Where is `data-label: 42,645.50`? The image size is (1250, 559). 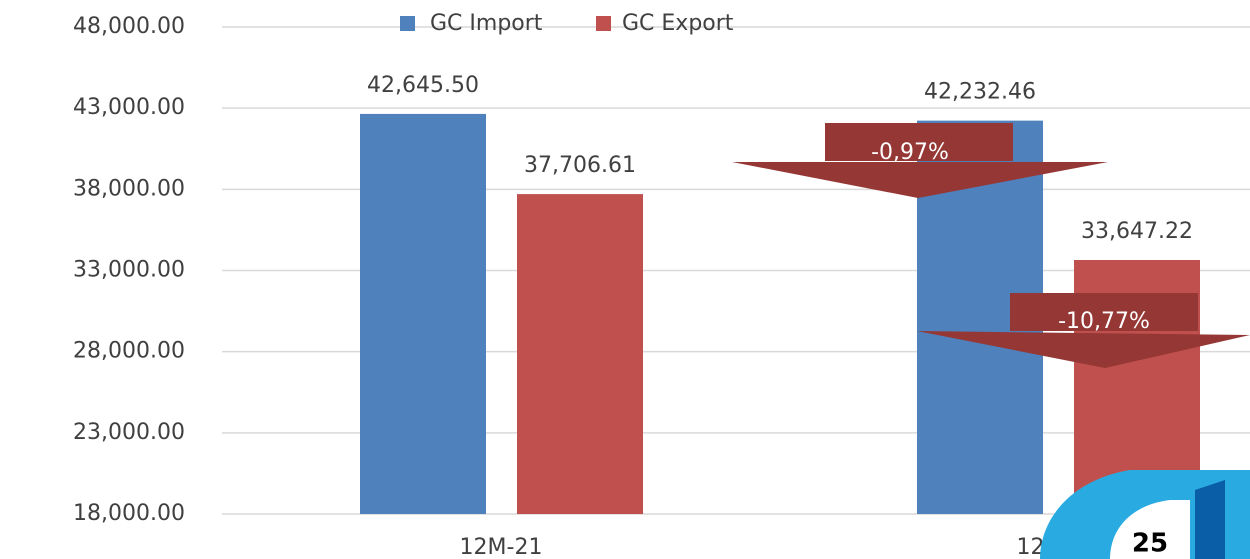
data-label: 42,645.50 is located at coordinates (423, 85).